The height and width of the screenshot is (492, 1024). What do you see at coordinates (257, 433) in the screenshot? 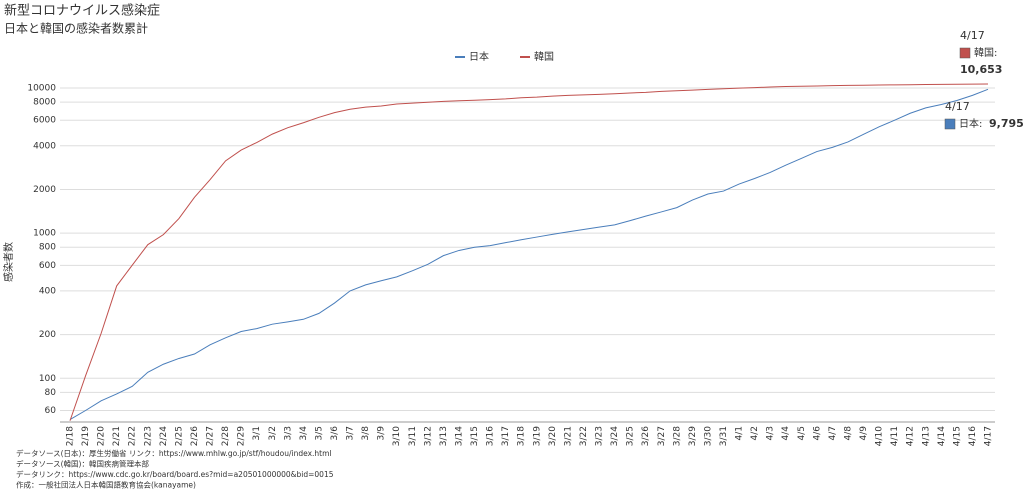
I see `x-tick-label: 3/1` at bounding box center [257, 433].